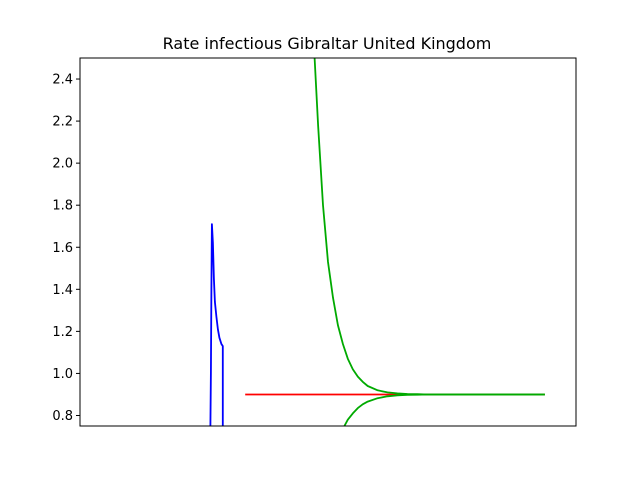 The image size is (640, 480). Describe the element at coordinates (62, 80) in the screenshot. I see `y-tick-label: 2.4` at that location.